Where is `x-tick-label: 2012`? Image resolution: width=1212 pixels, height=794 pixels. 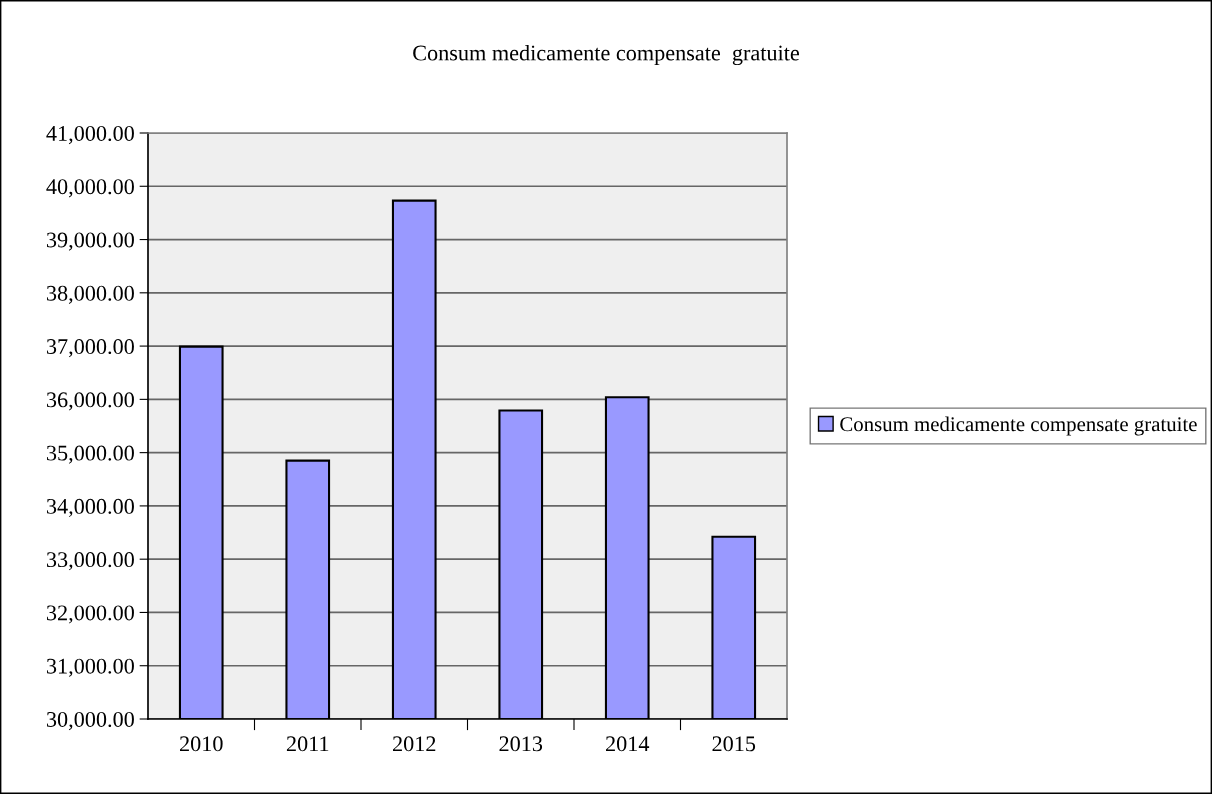
x-tick-label: 2012 is located at coordinates (414, 744).